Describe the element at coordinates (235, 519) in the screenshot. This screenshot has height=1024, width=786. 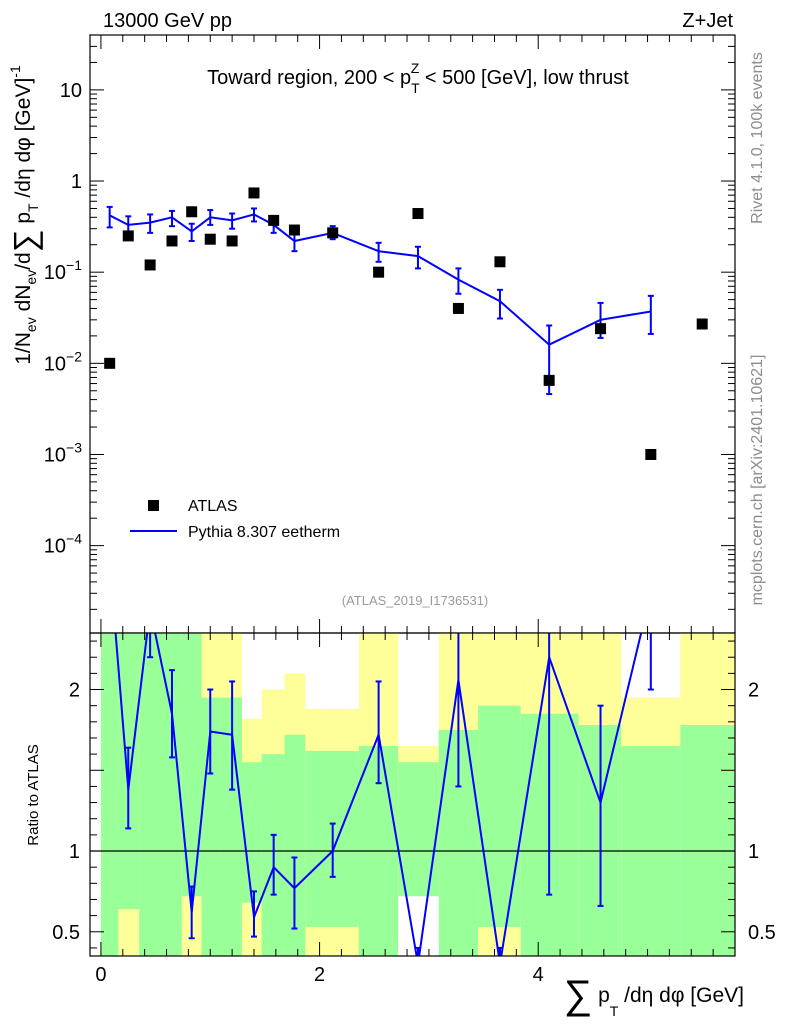
I see `legend: ATLAS Pythia 8.307 eetherm` at that location.